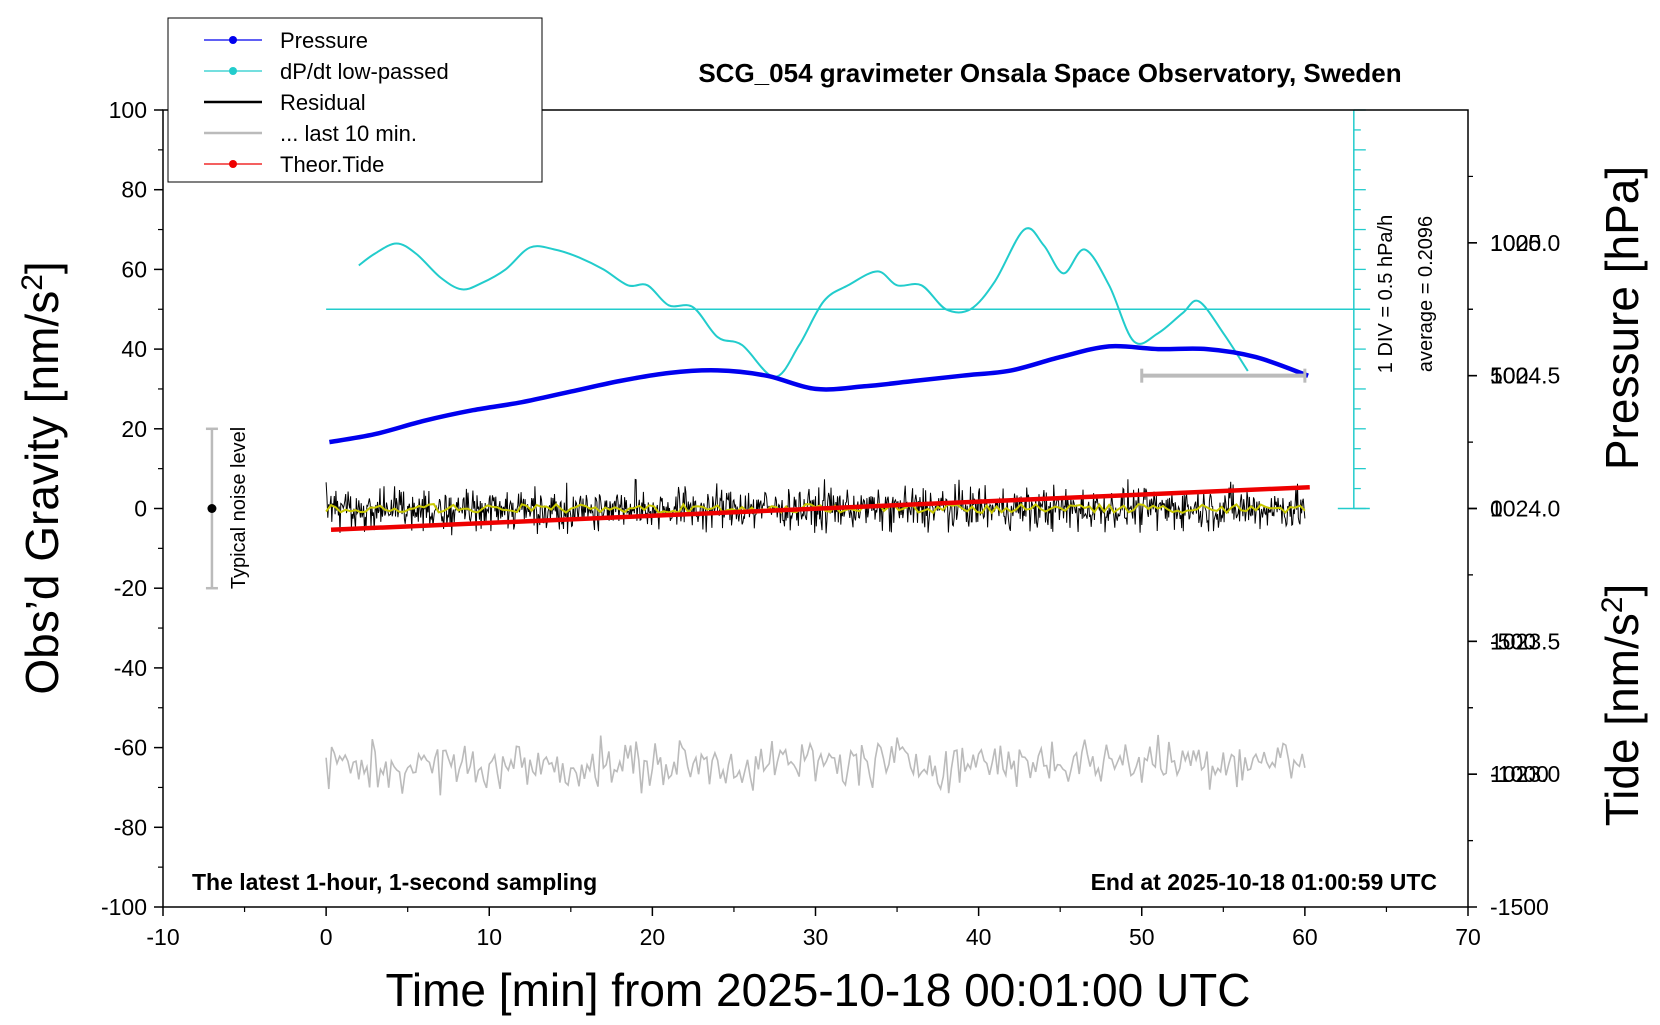 The height and width of the screenshot is (1025, 1660). What do you see at coordinates (819, 394) in the screenshot?
I see `pressure-line` at bounding box center [819, 394].